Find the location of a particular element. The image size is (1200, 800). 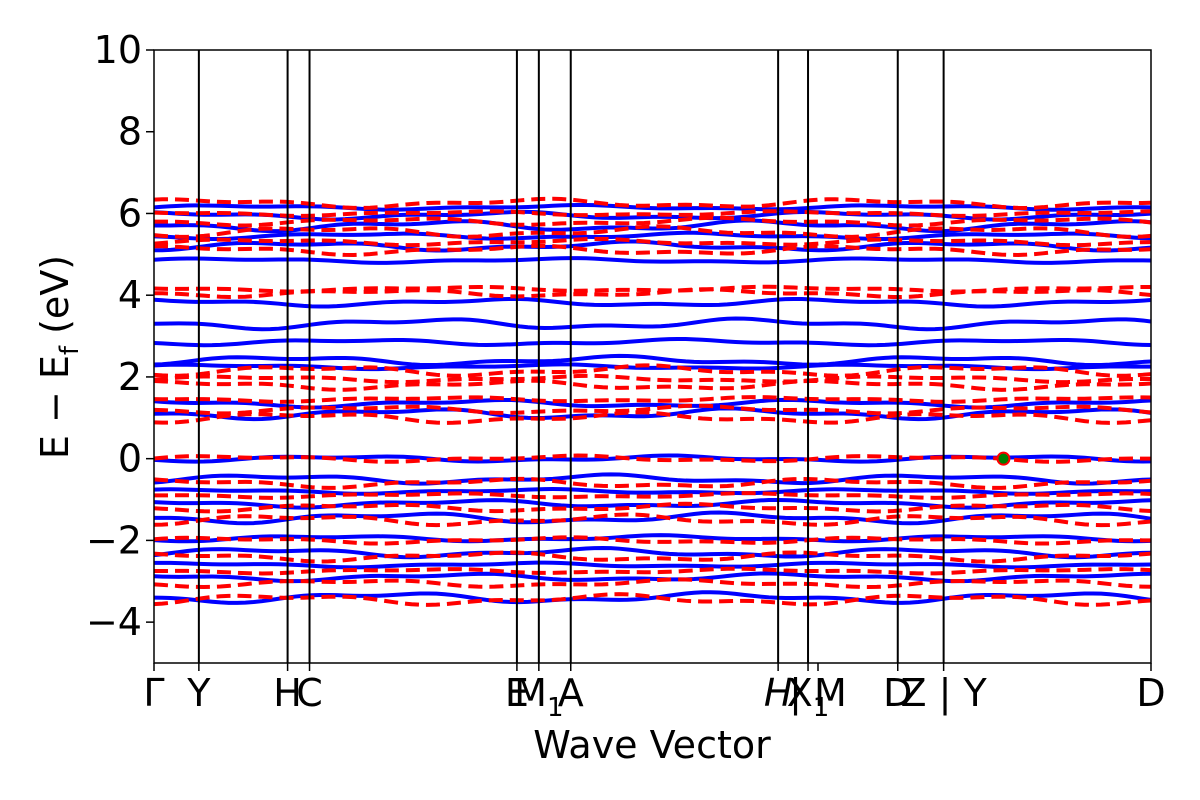

y-axis-label-sub: f is located at coordinates (70, 350).